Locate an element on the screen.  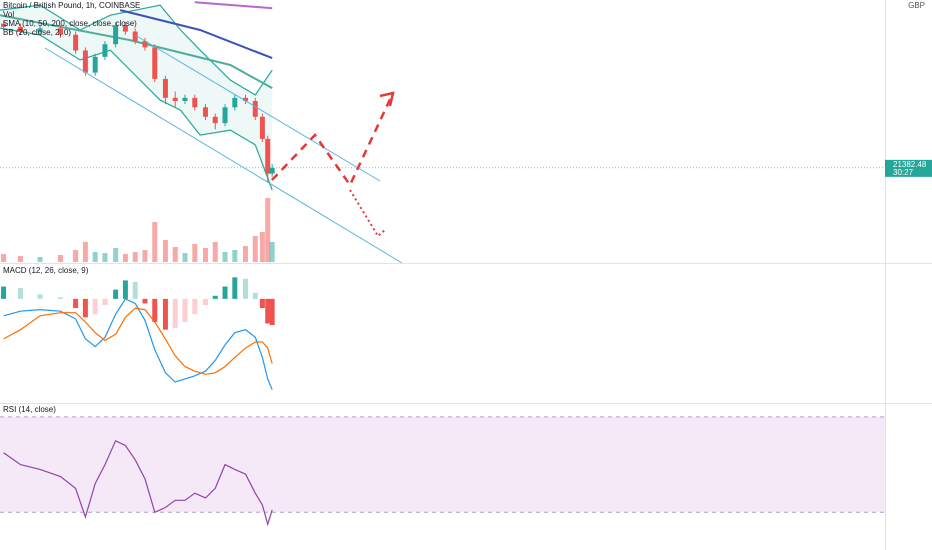
rsi-line is located at coordinates (138, 483).